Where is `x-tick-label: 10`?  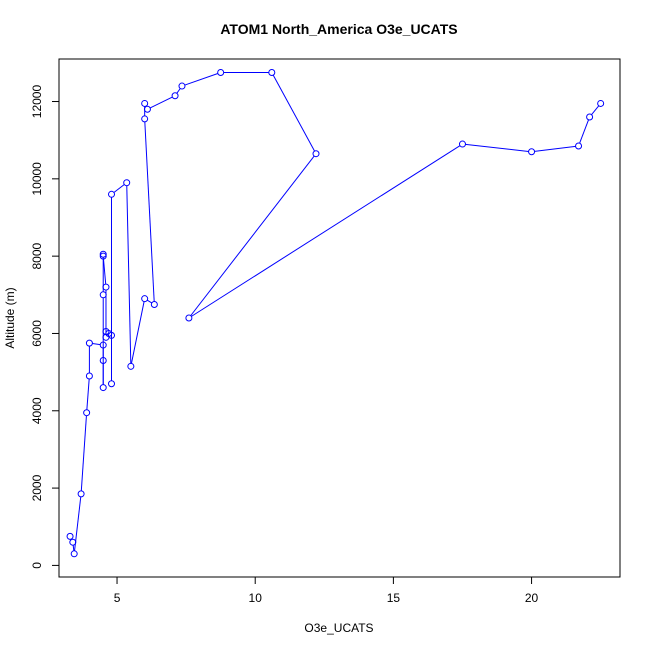
x-tick-label: 10 is located at coordinates (256, 598).